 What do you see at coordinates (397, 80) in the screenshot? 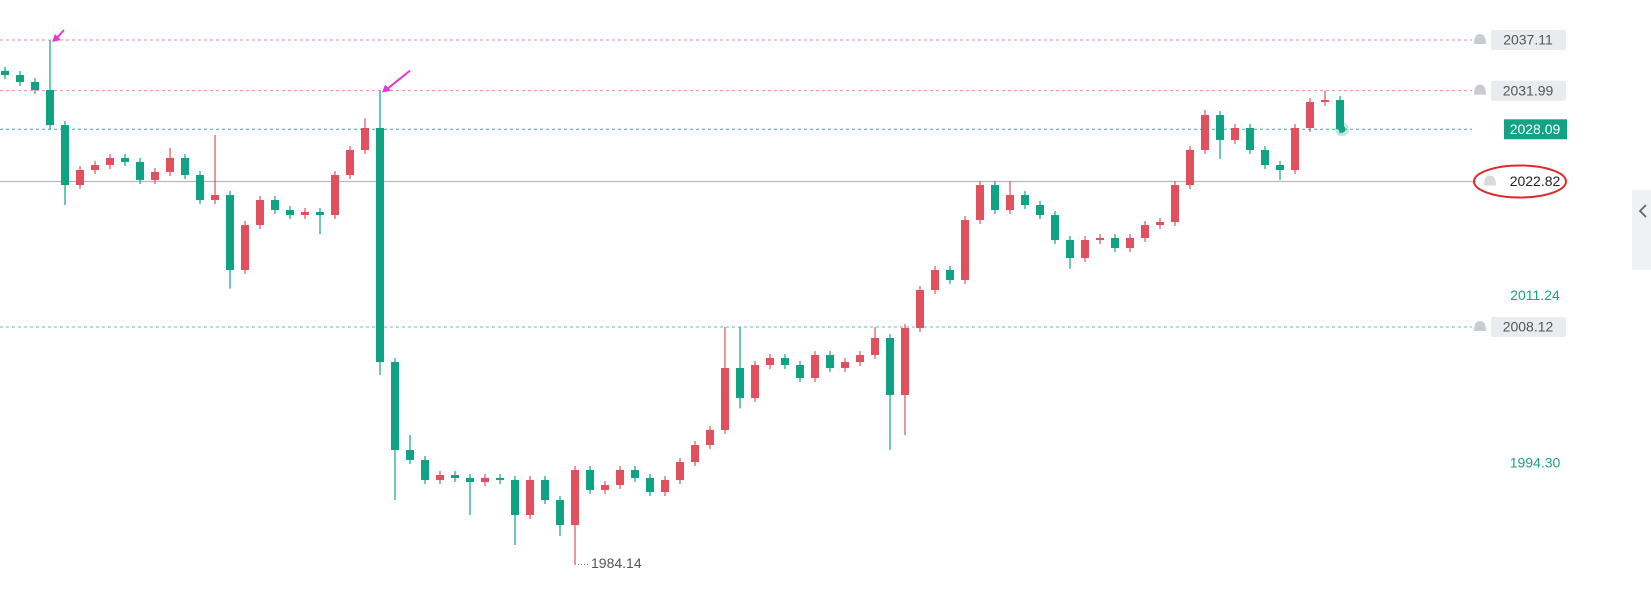
I see `spike-arrow-shaft` at bounding box center [397, 80].